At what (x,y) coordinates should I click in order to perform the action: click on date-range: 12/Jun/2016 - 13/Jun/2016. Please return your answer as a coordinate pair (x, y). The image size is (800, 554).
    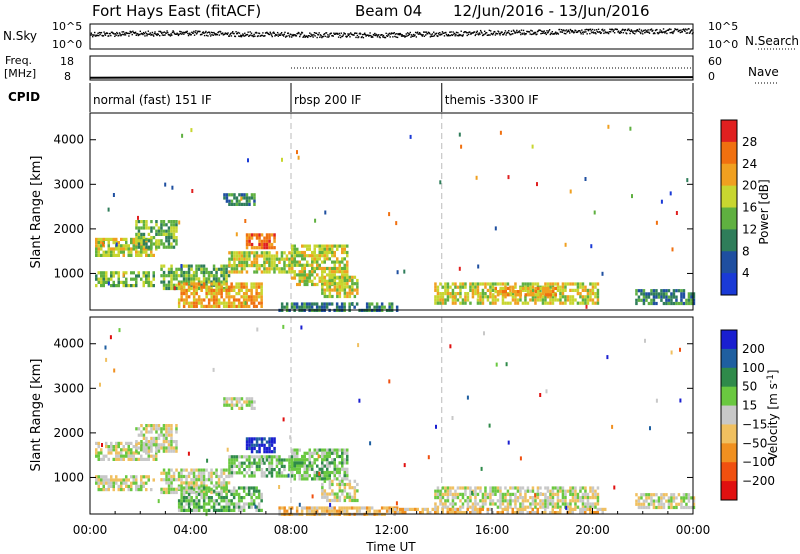
    Looking at the image, I should click on (551, 11).